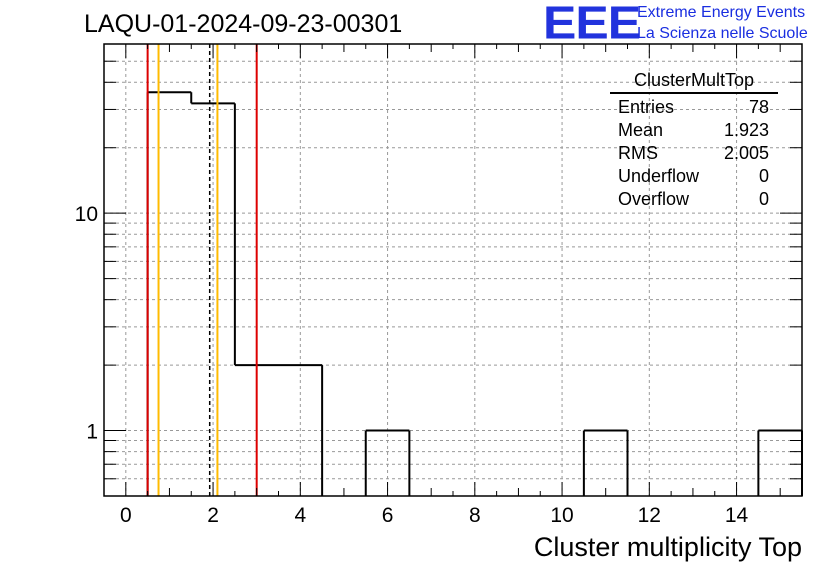 The height and width of the screenshot is (572, 836). What do you see at coordinates (667, 547) in the screenshot?
I see `x-axis-label: Cluster multiplicity Top` at bounding box center [667, 547].